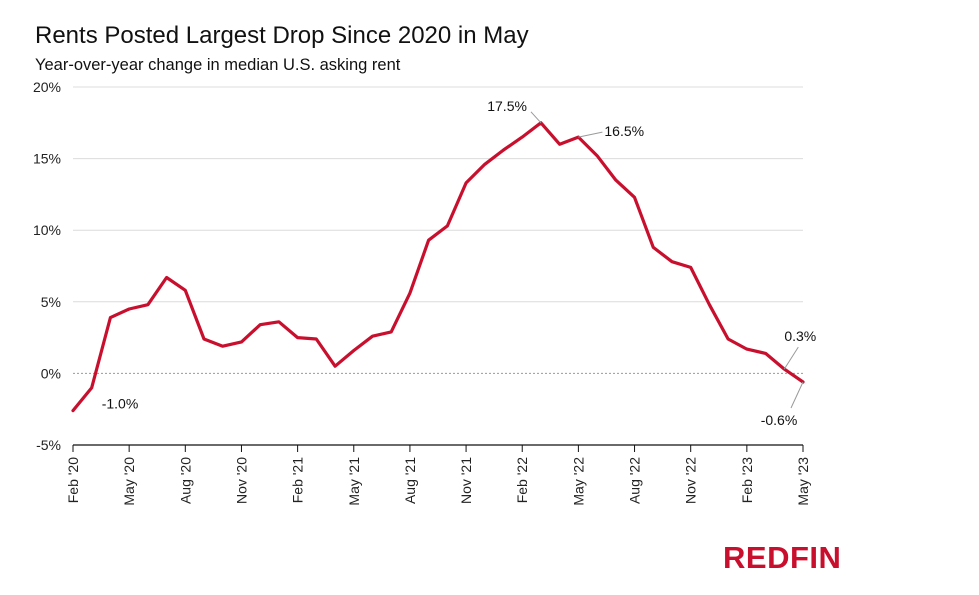 This screenshot has width=979, height=595. Describe the element at coordinates (354, 481) in the screenshot. I see `x-tick-label: May '21` at that location.